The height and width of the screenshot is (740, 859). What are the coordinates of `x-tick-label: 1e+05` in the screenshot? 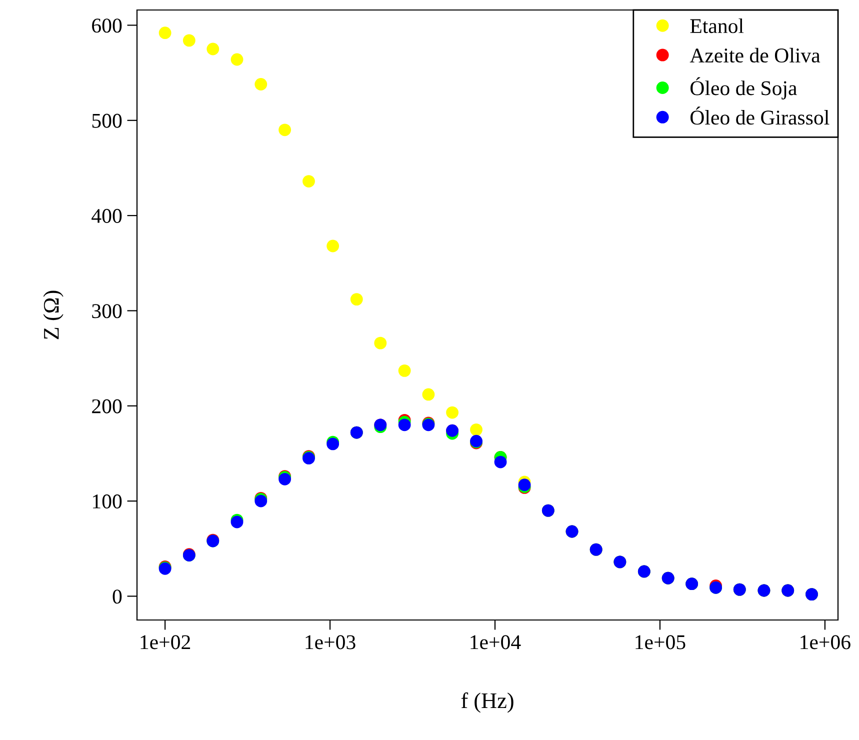 It's located at (661, 642).